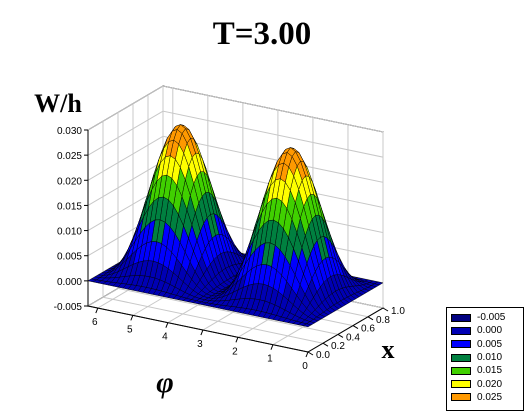  I want to click on legend-item: 0.005, so click(485, 344).